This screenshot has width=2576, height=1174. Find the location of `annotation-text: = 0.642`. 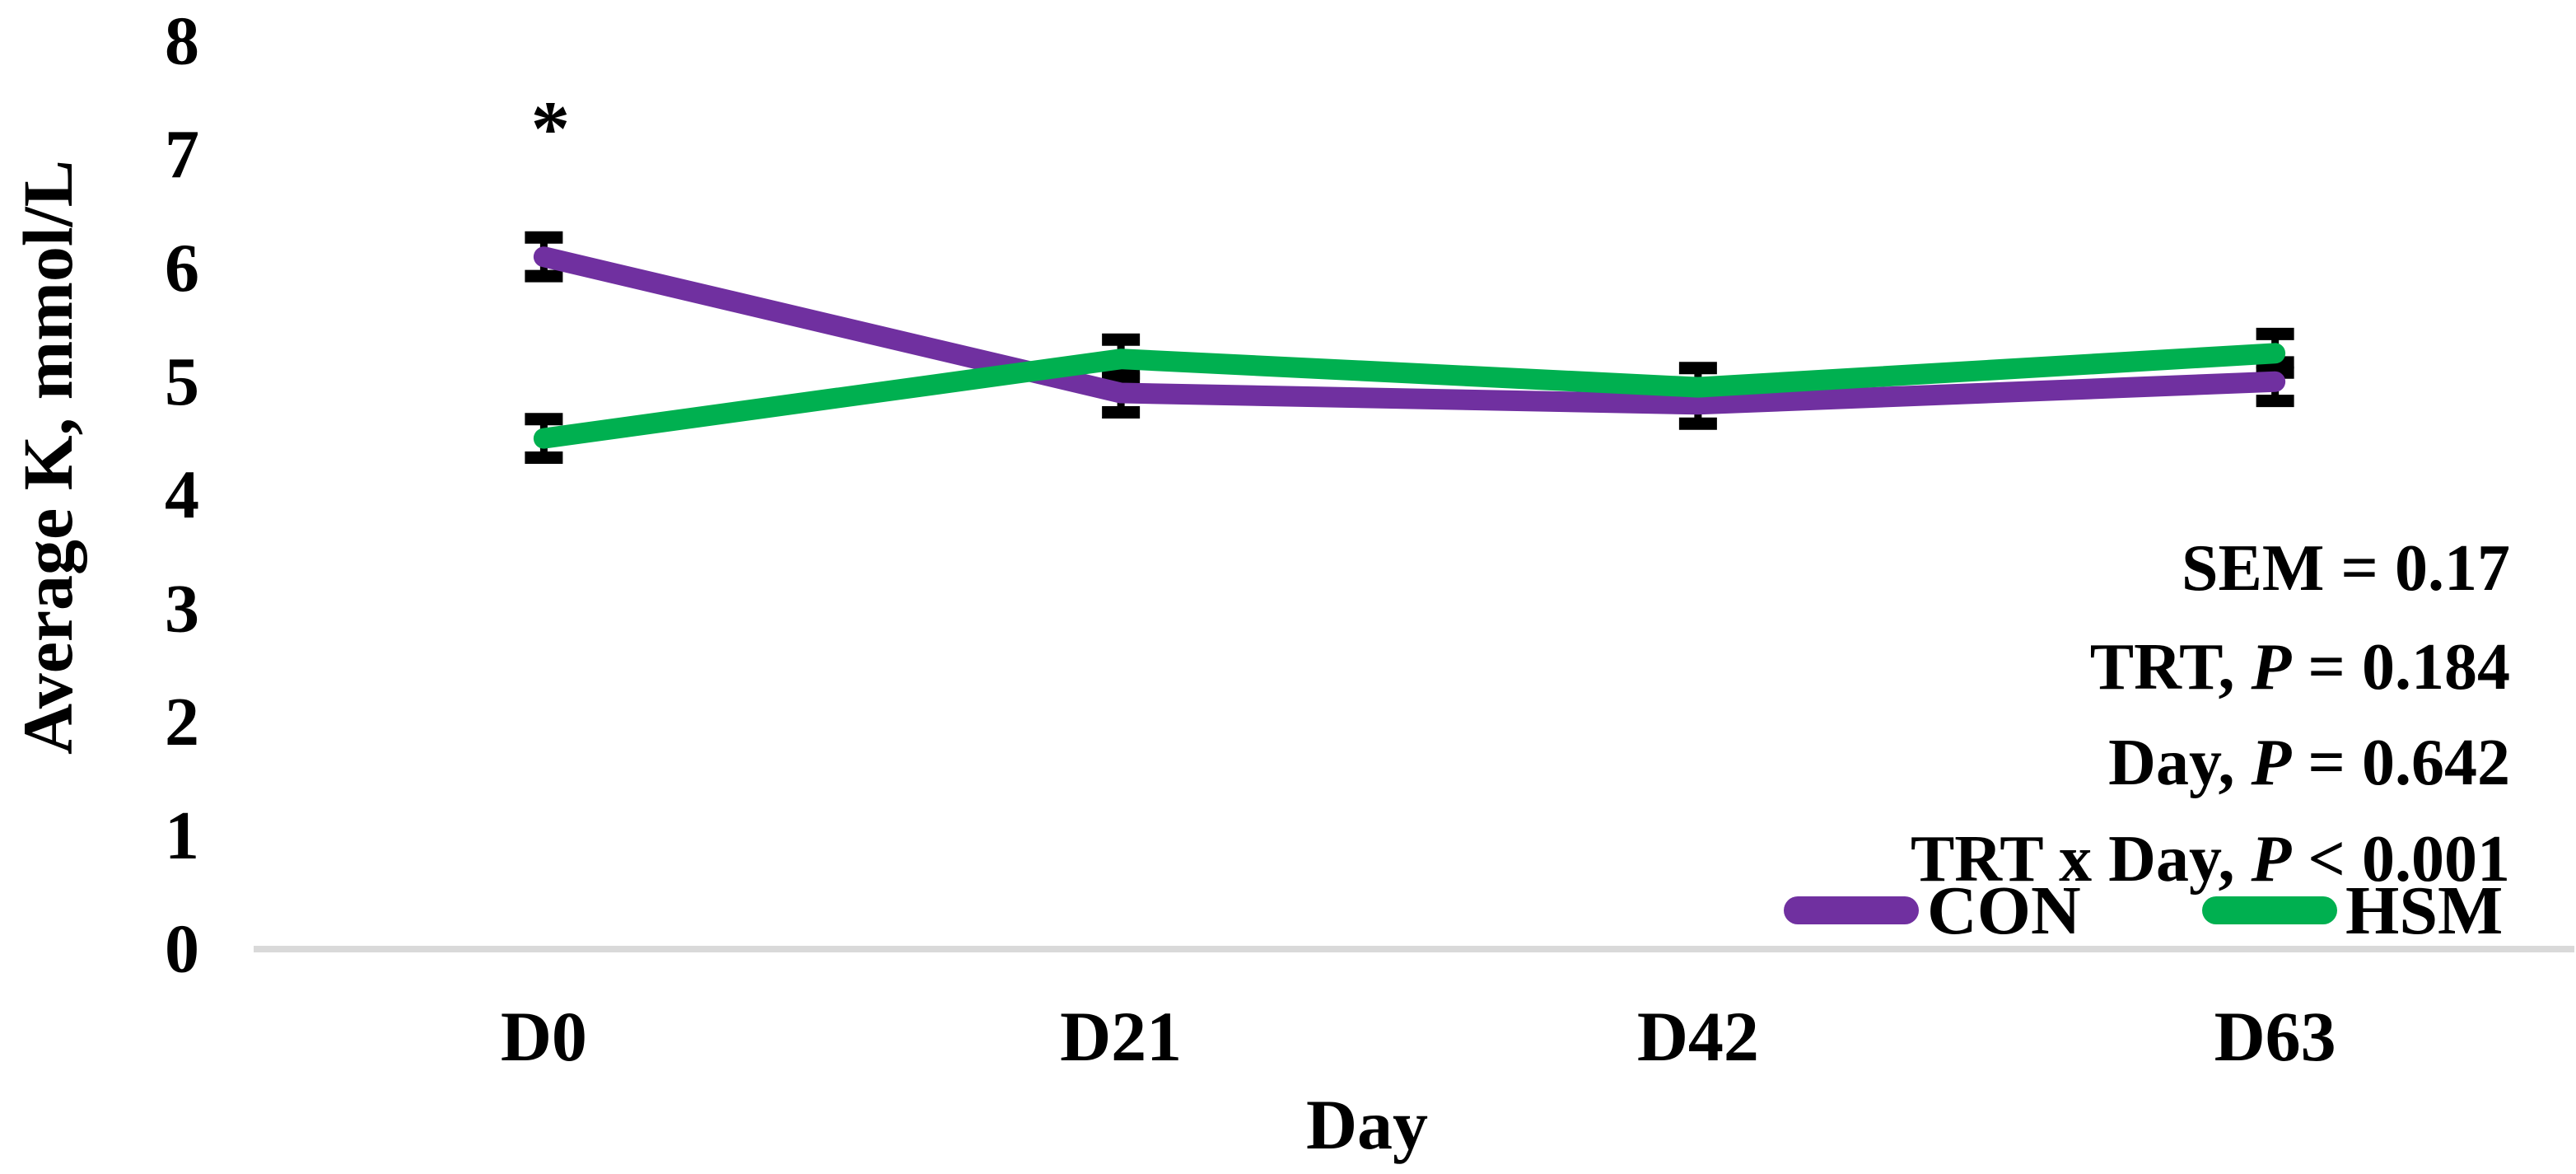

annotation-text: = 0.642 is located at coordinates (2400, 763).